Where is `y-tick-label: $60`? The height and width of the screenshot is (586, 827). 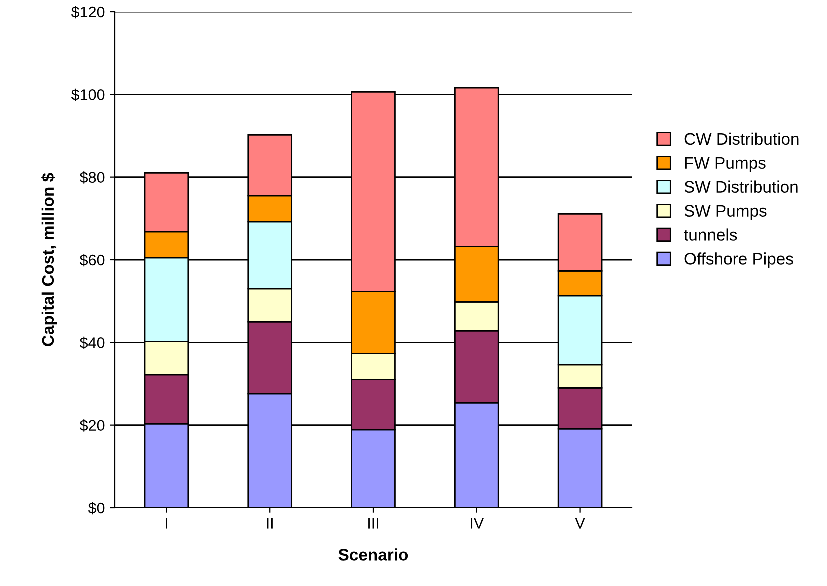
y-tick-label: $60 is located at coordinates (92, 260).